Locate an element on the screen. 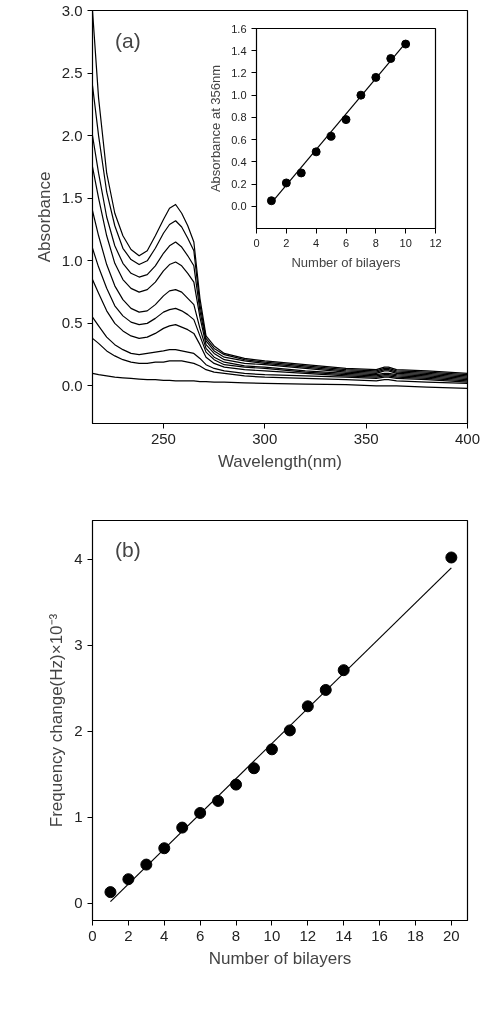 This screenshot has height=1024, width=482. y-axis-title: Frequency change(Hz)×10⁻³ is located at coordinates (57, 720).